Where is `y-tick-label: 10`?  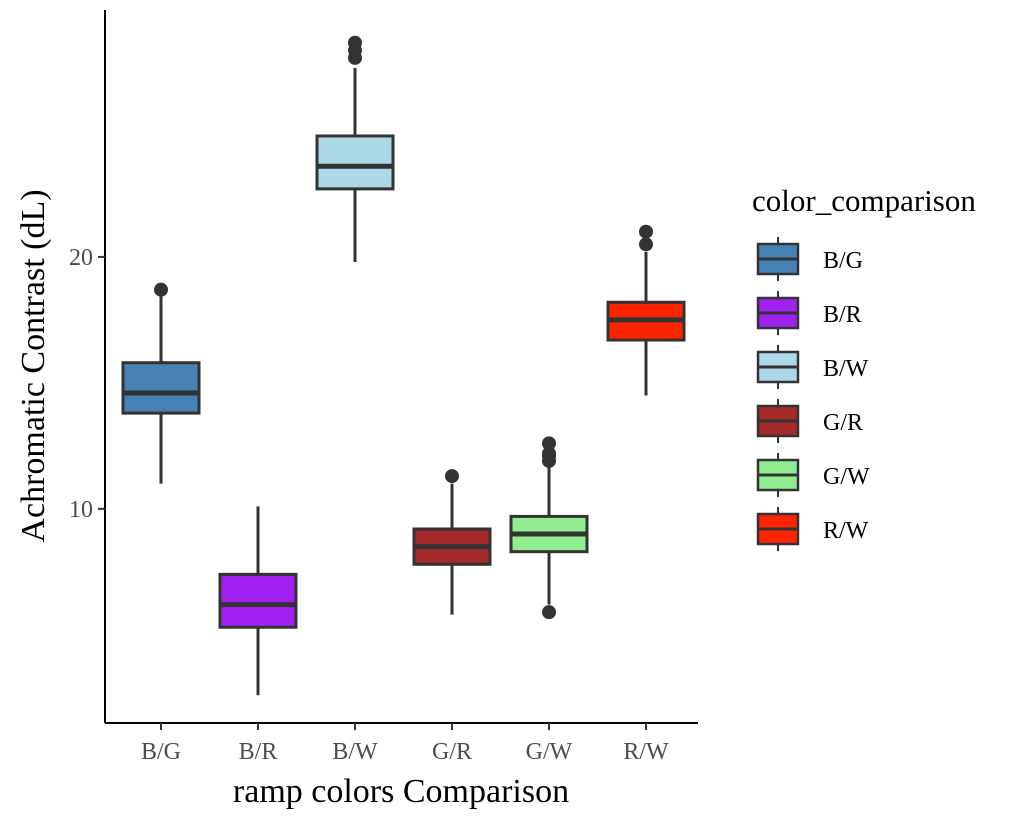 y-tick-label: 10 is located at coordinates (81, 510).